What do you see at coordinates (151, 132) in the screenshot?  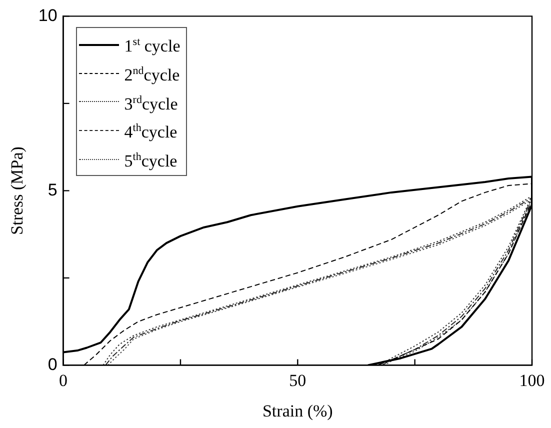 I see `legend-label: 4$^{th}$cycle` at bounding box center [151, 132].